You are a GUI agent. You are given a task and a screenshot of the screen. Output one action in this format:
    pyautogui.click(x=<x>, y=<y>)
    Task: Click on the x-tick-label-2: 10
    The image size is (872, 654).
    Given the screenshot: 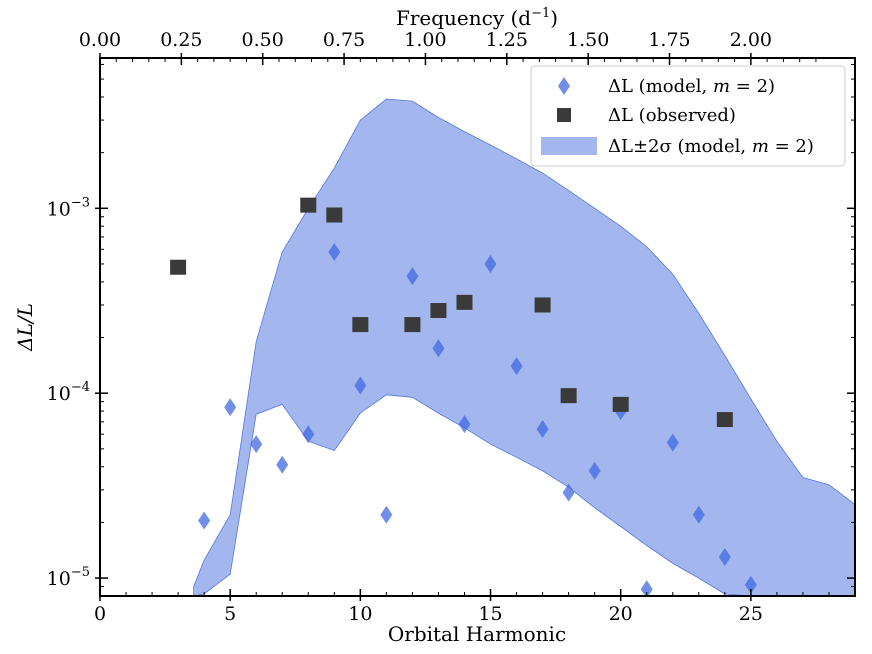 What is the action you would take?
    pyautogui.click(x=360, y=614)
    